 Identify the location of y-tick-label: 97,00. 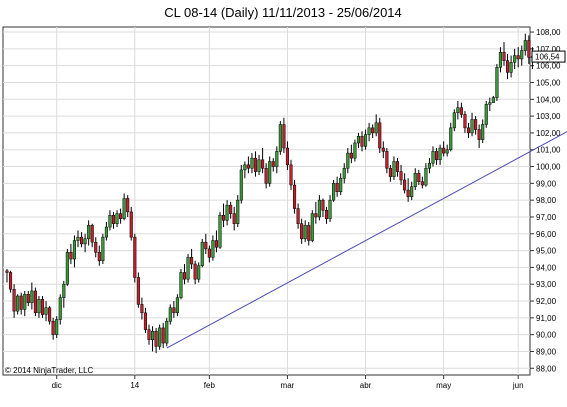
(546, 217).